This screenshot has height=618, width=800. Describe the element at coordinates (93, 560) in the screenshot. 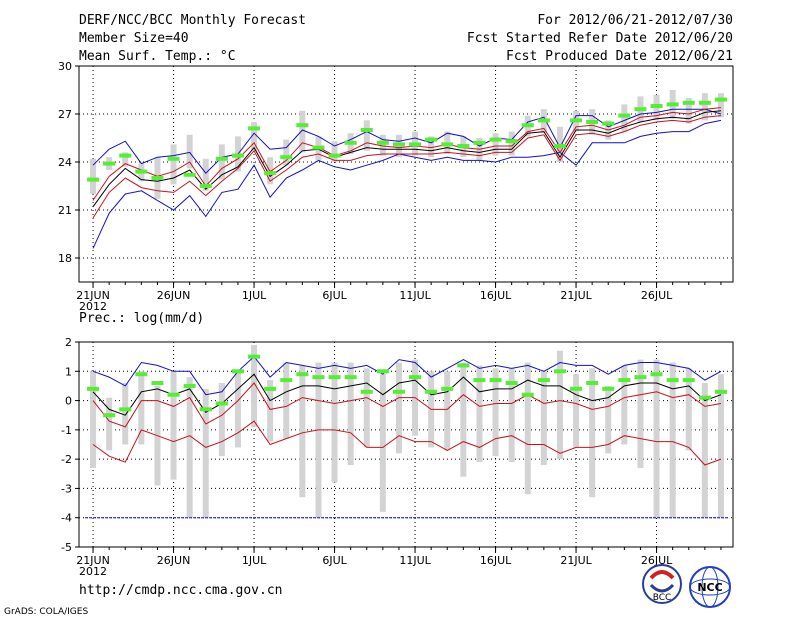

I see `precip-xtick-label: 21JUN` at that location.